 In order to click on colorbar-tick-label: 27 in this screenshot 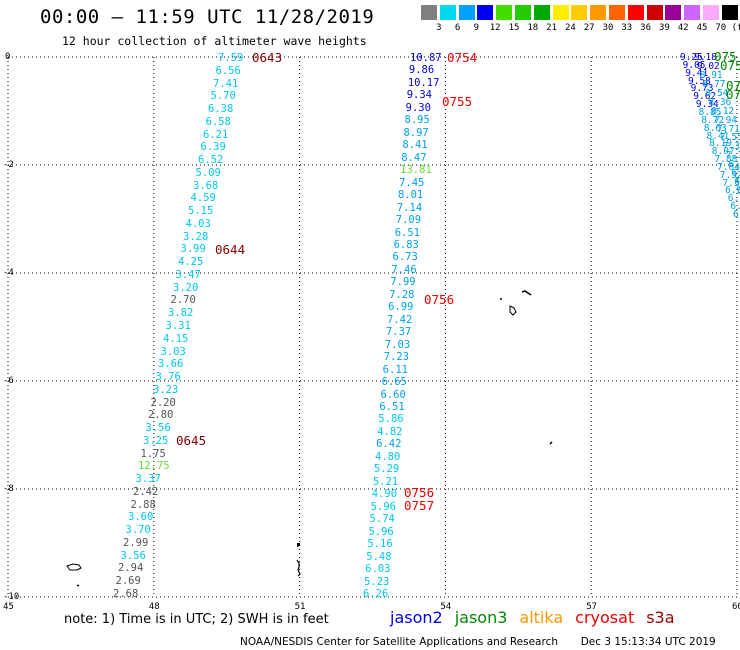, I will do `click(589, 28)`.